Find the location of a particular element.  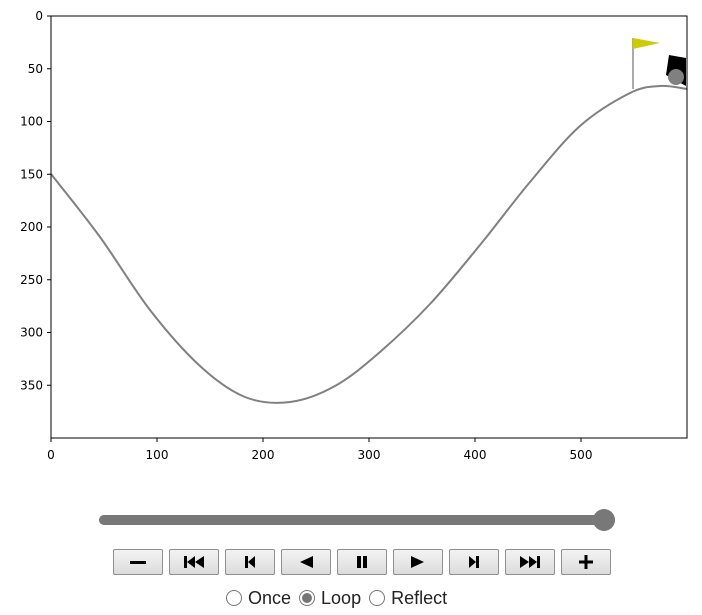

pause-button is located at coordinates (362, 562).